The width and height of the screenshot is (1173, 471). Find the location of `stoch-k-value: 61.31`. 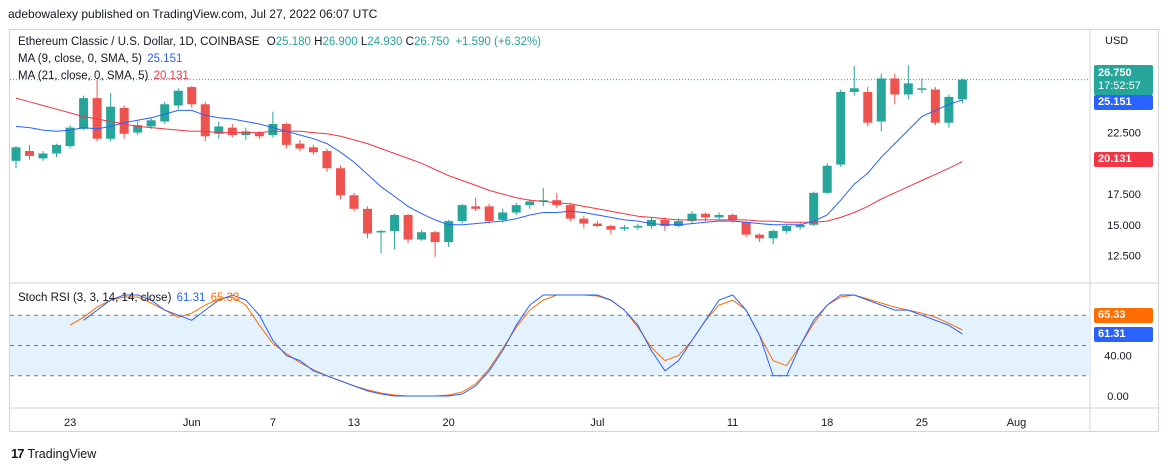

stoch-k-value: 61.31 is located at coordinates (191, 298).